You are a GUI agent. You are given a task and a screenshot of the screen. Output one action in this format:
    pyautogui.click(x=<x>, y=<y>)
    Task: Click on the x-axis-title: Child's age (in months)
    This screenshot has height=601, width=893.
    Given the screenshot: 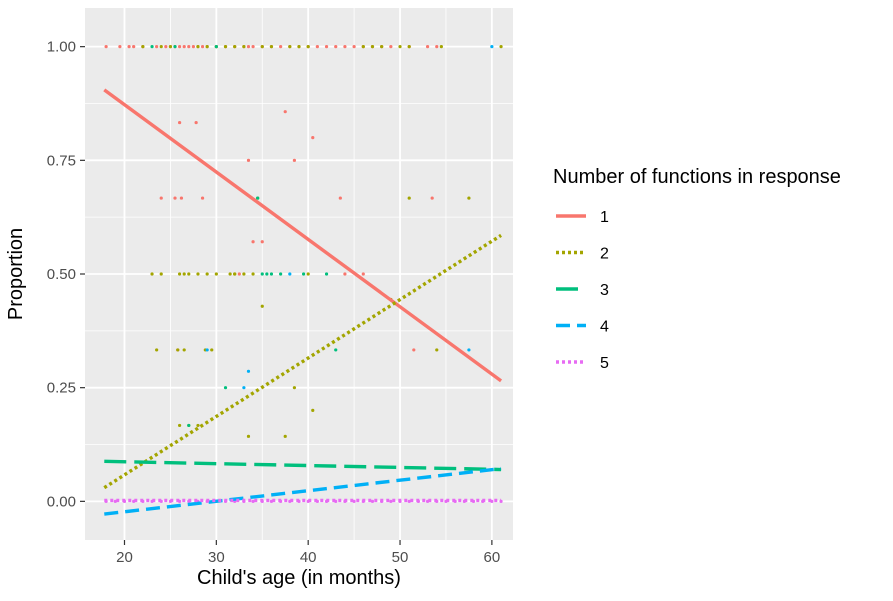 What is the action you would take?
    pyautogui.click(x=299, y=578)
    